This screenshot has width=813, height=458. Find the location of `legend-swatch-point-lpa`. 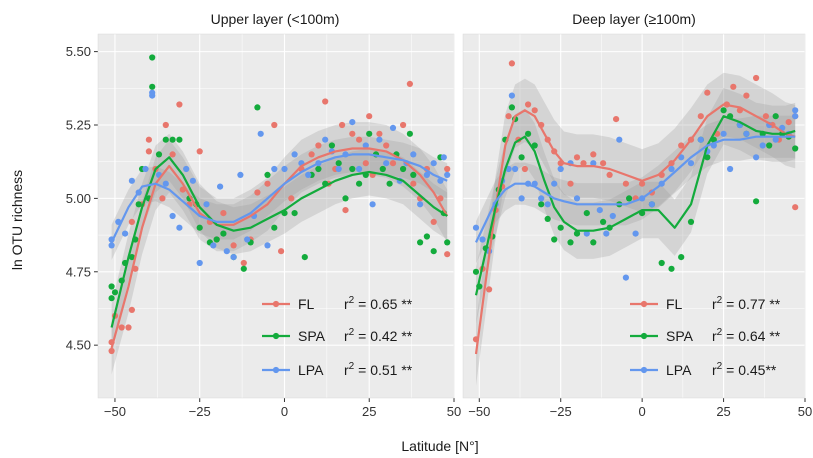

legend-swatch-point-lpa is located at coordinates (644, 370).